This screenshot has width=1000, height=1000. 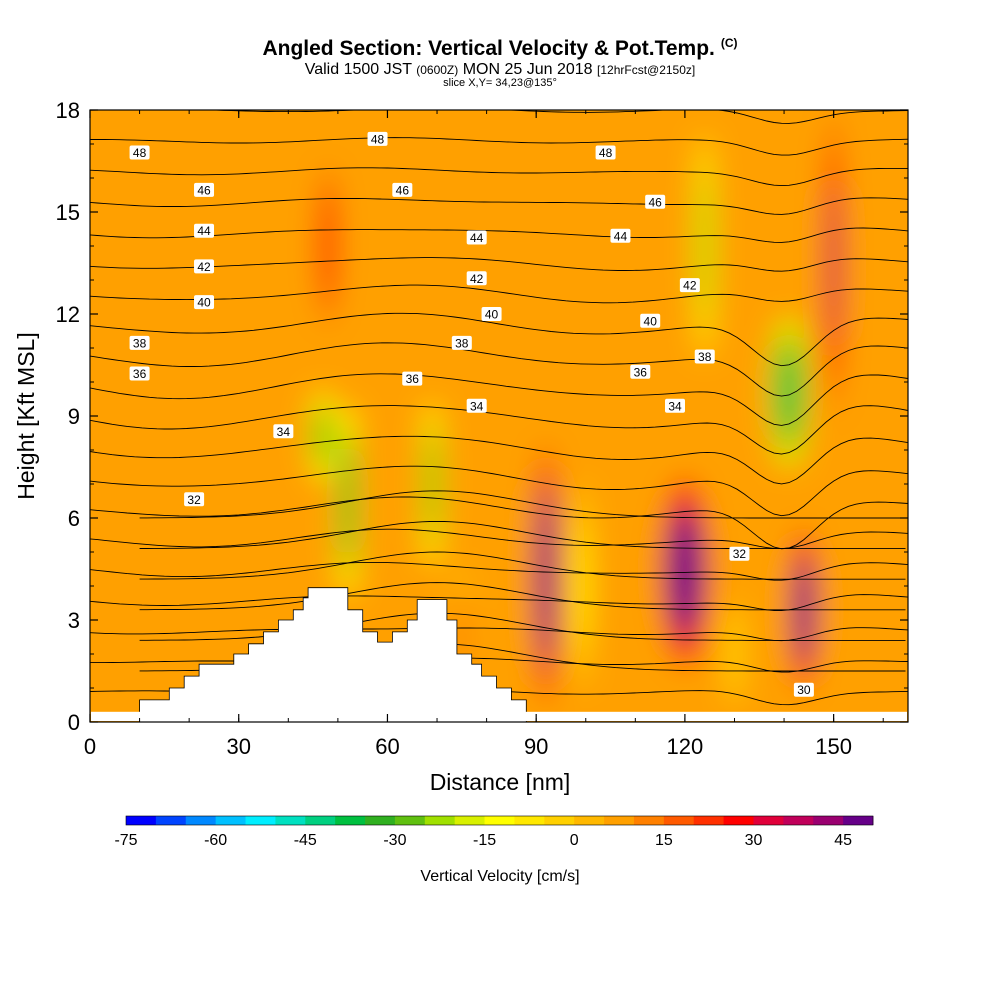 What do you see at coordinates (500, 83) in the screenshot?
I see `slice-info: slice X,Y= 34,23@135°` at bounding box center [500, 83].